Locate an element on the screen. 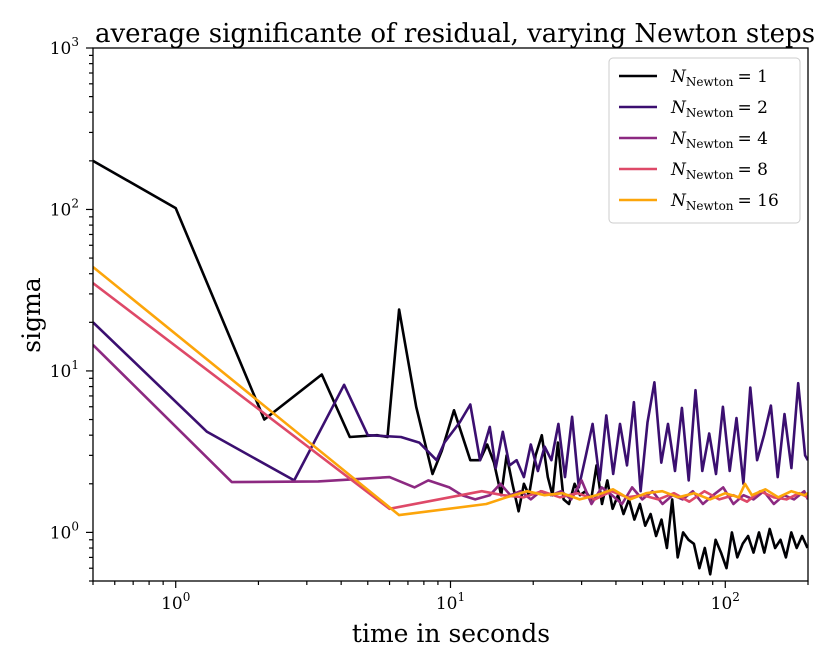  y-tick-label-3: 10² is located at coordinates (64, 208).